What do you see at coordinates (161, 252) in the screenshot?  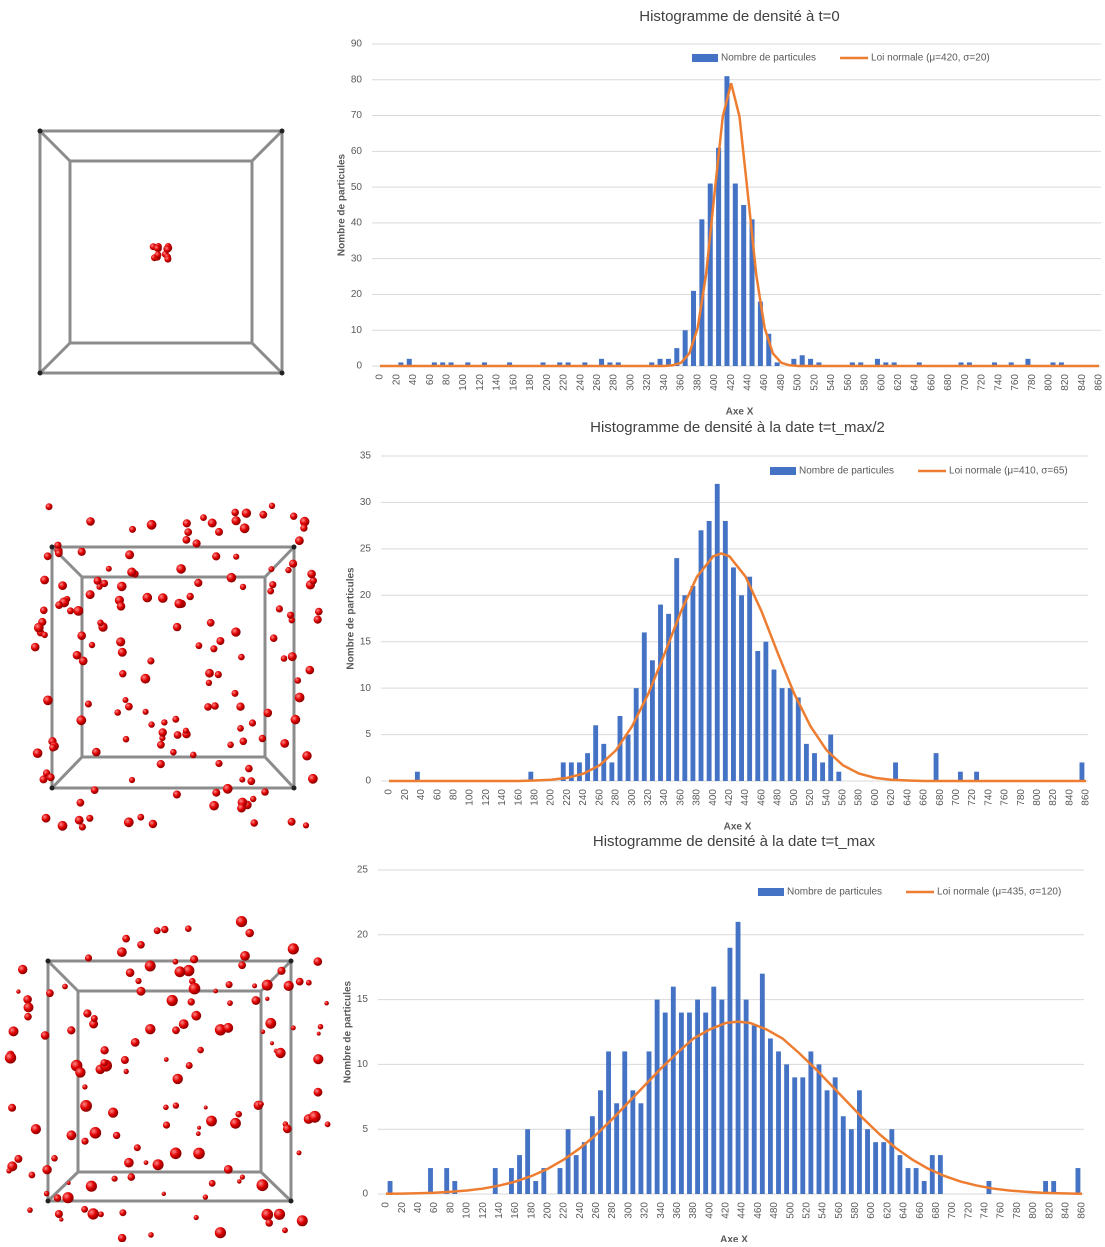 I see `simulation-box` at bounding box center [161, 252].